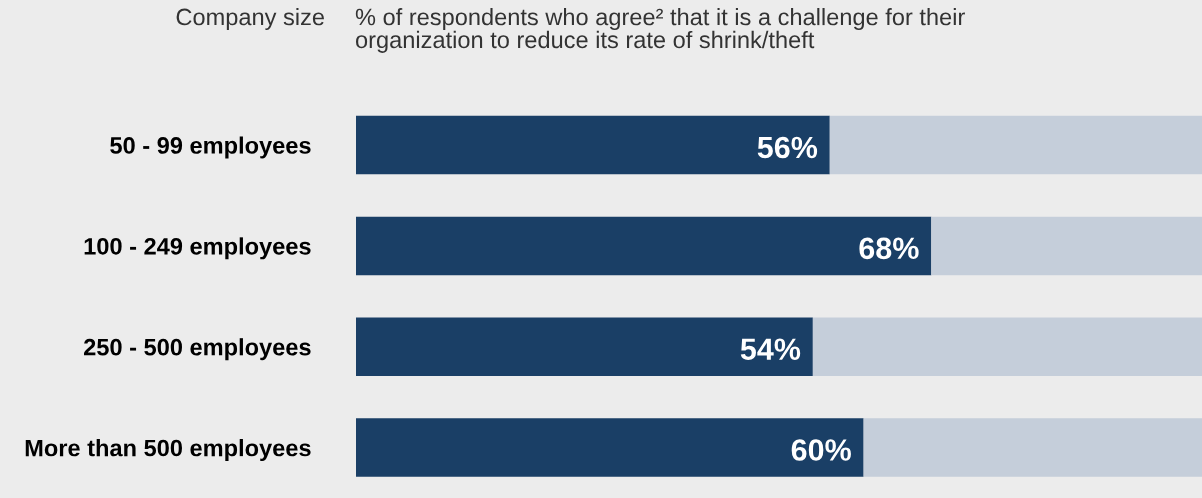 The image size is (1202, 498). Describe the element at coordinates (197, 248) in the screenshot. I see `y-tick-label: 100 - 249 employees` at that location.